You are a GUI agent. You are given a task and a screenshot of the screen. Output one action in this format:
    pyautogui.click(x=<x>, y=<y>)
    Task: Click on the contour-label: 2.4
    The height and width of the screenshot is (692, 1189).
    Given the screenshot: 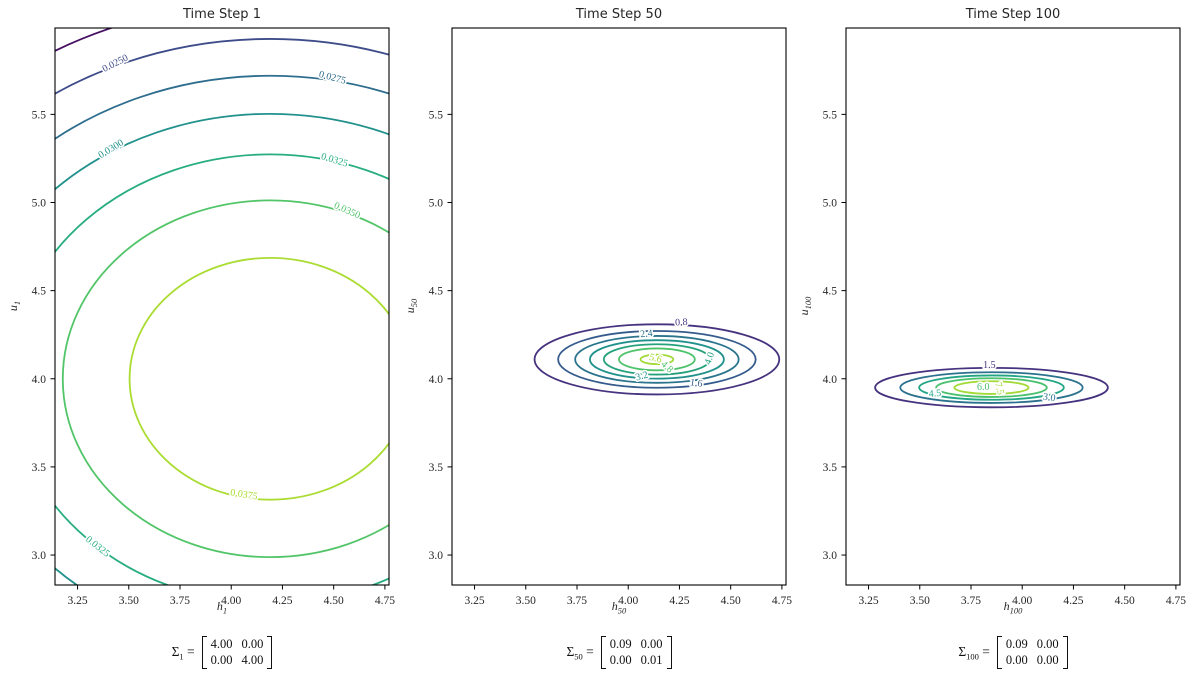 What is the action you would take?
    pyautogui.click(x=647, y=334)
    